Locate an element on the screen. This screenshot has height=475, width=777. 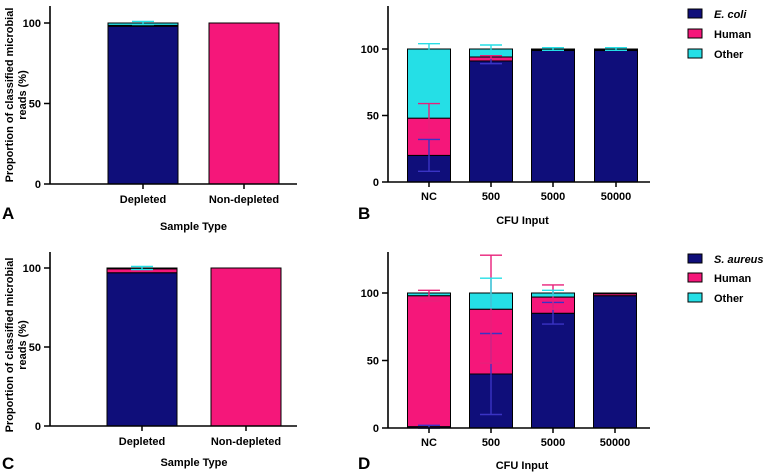
legend-label: S. aureus is located at coordinates (739, 260).